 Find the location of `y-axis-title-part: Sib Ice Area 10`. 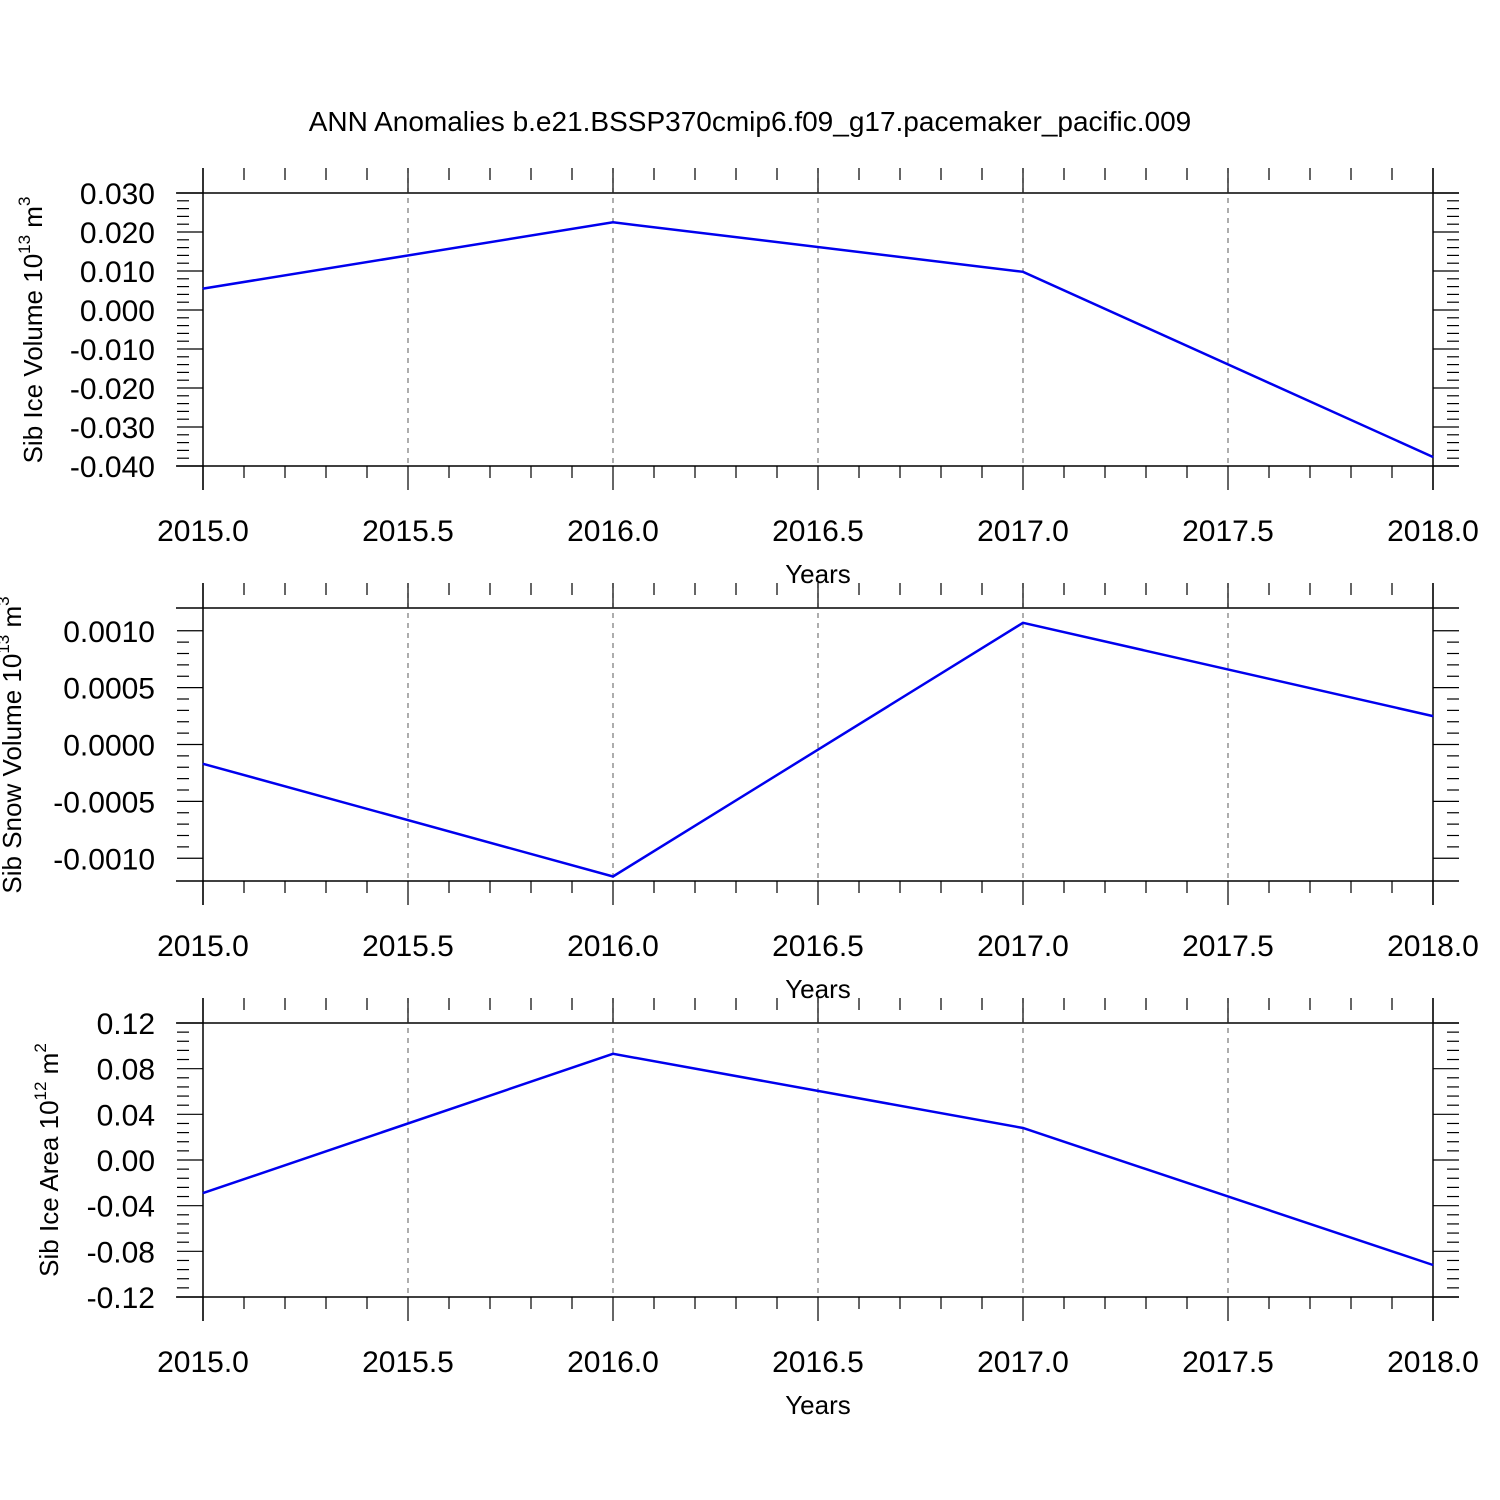

y-axis-title-part: Sib Ice Area 10 is located at coordinates (49, 1188).